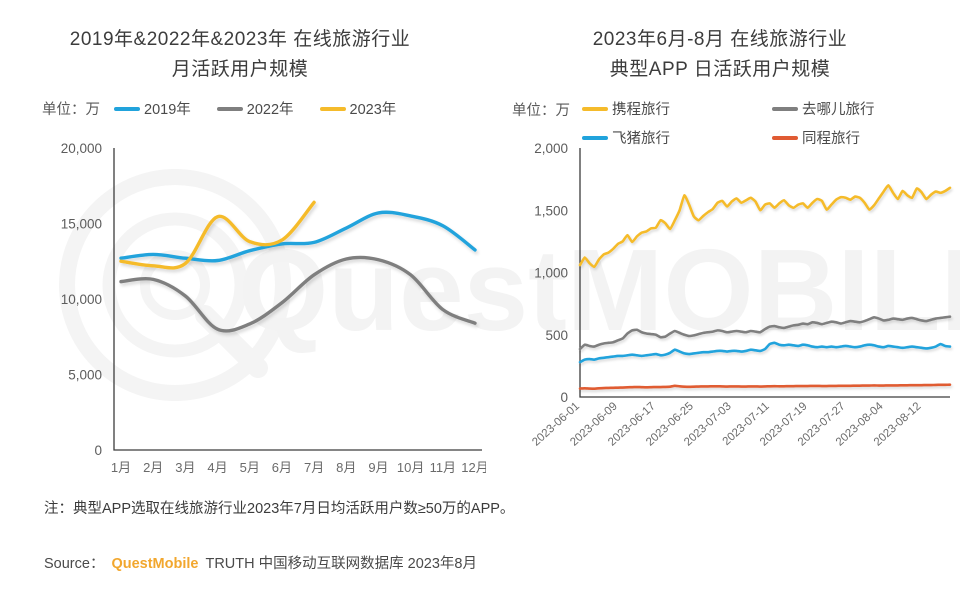 This screenshot has height=595, width=960. Describe the element at coordinates (332, 108) in the screenshot. I see `legend-swatch-2023` at that location.